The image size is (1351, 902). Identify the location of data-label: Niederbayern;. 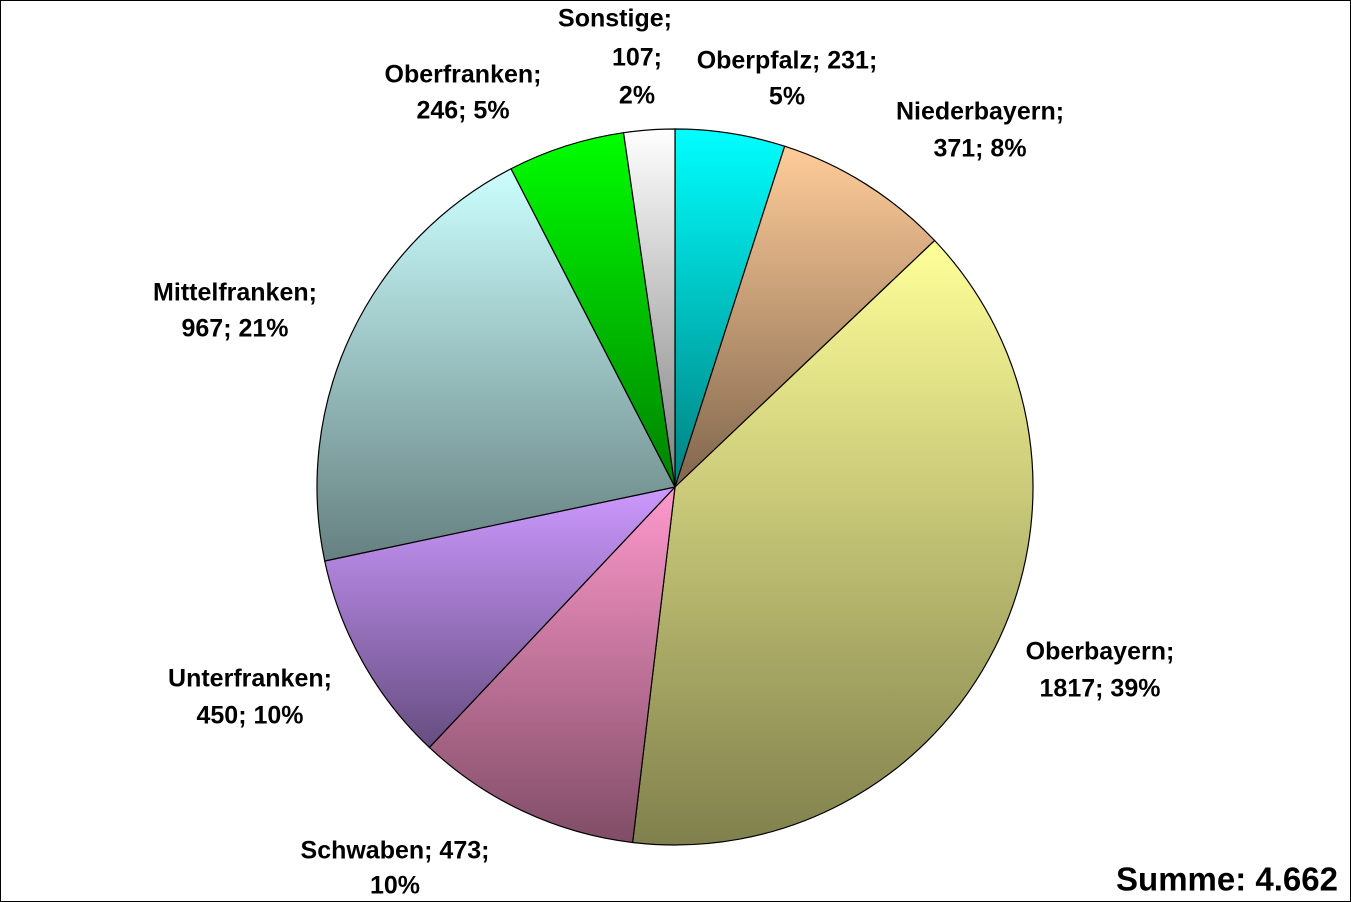
(980, 112).